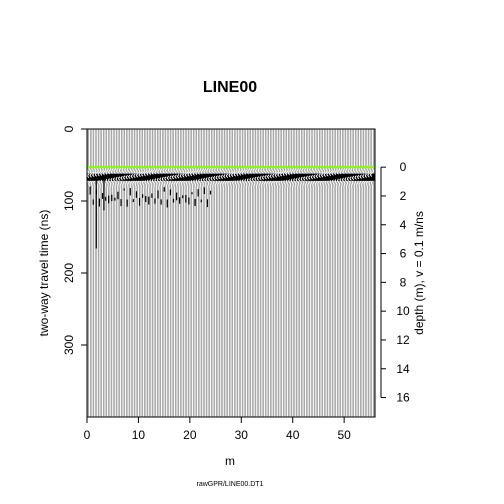  What do you see at coordinates (139, 435) in the screenshot?
I see `x-tick-label-10: 10` at bounding box center [139, 435].